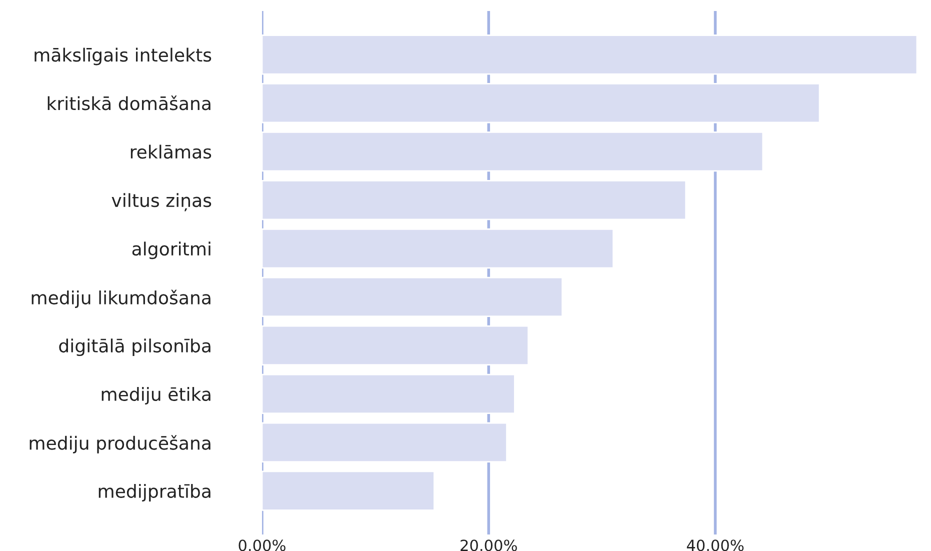 The width and height of the screenshot is (931, 551). Describe the element at coordinates (154, 493) in the screenshot. I see `y-tick-label: medijpratība` at that location.